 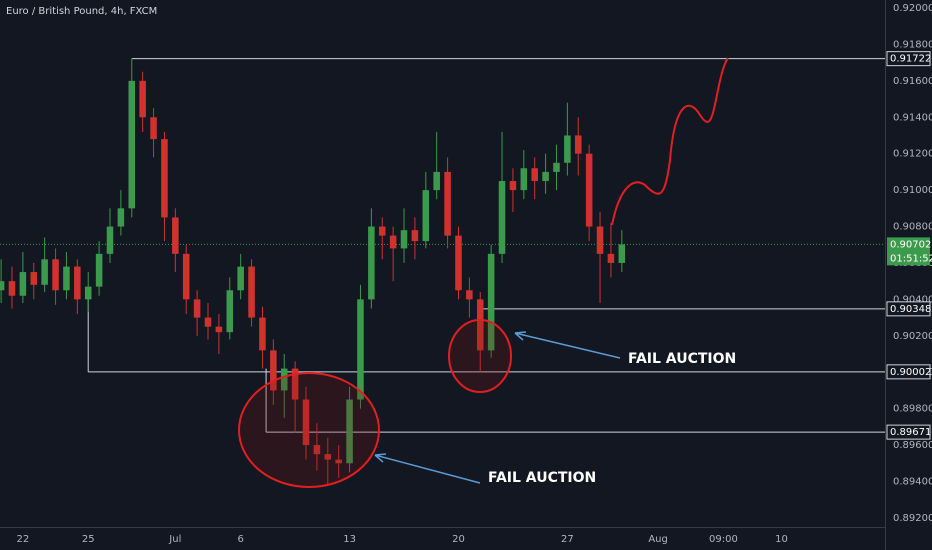 I want to click on y-tick-label: 0.90400, so click(x=912, y=299).